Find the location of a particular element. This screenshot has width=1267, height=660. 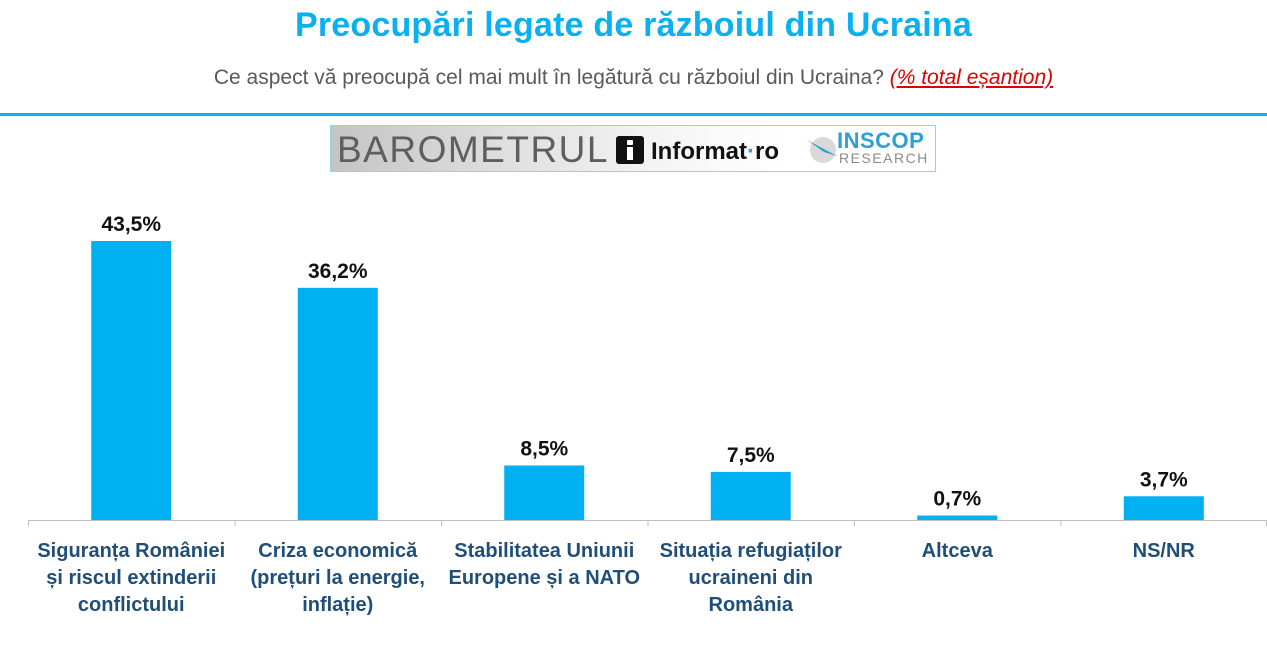

barometrul-wordmark: BAROMETRUL is located at coordinates (473, 149).